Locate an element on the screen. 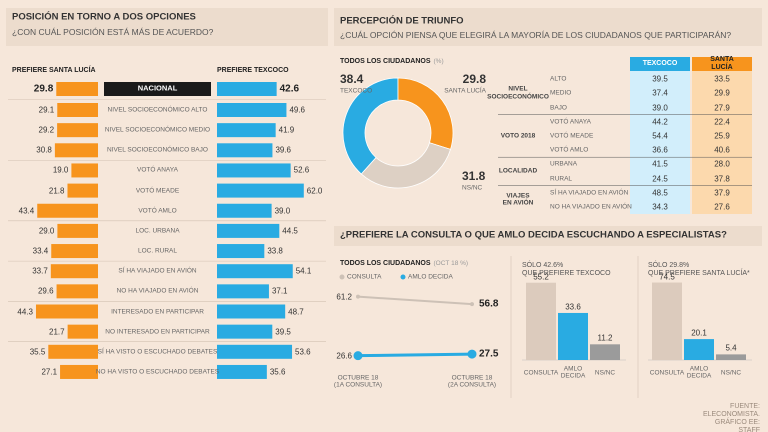 Image resolution: width=768 pixels, height=432 pixels. table-cell: 54.4 is located at coordinates (660, 136).